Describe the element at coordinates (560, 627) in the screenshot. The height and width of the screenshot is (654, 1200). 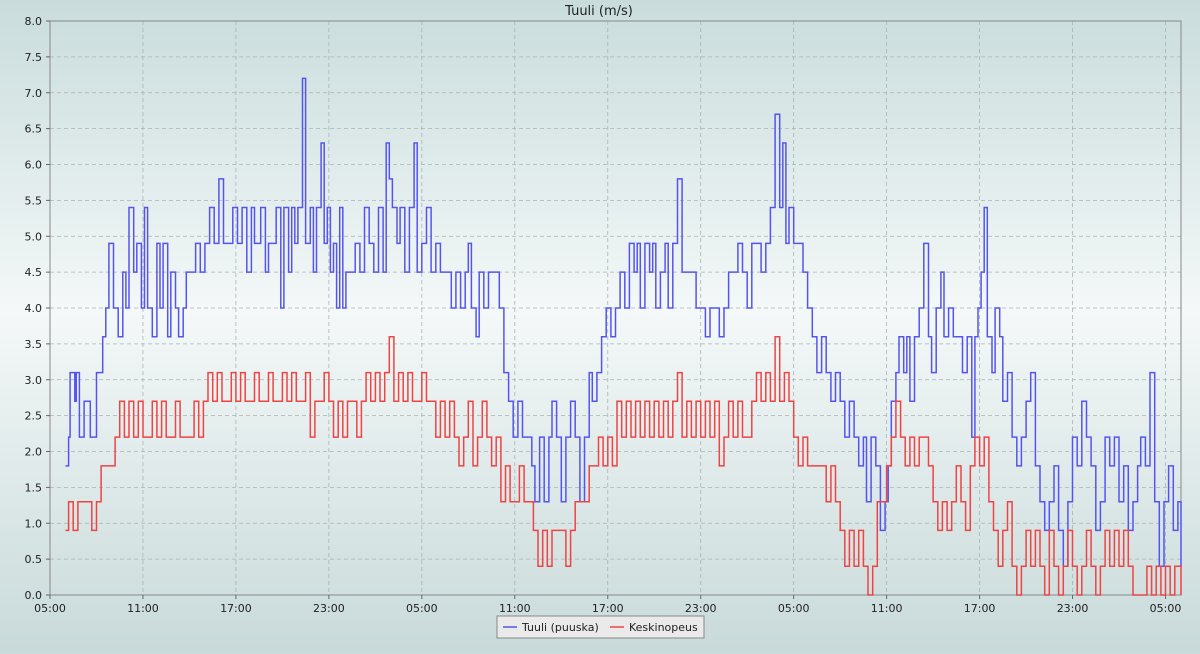
I see `legend-label-gust: Tuuli (puuska)` at that location.